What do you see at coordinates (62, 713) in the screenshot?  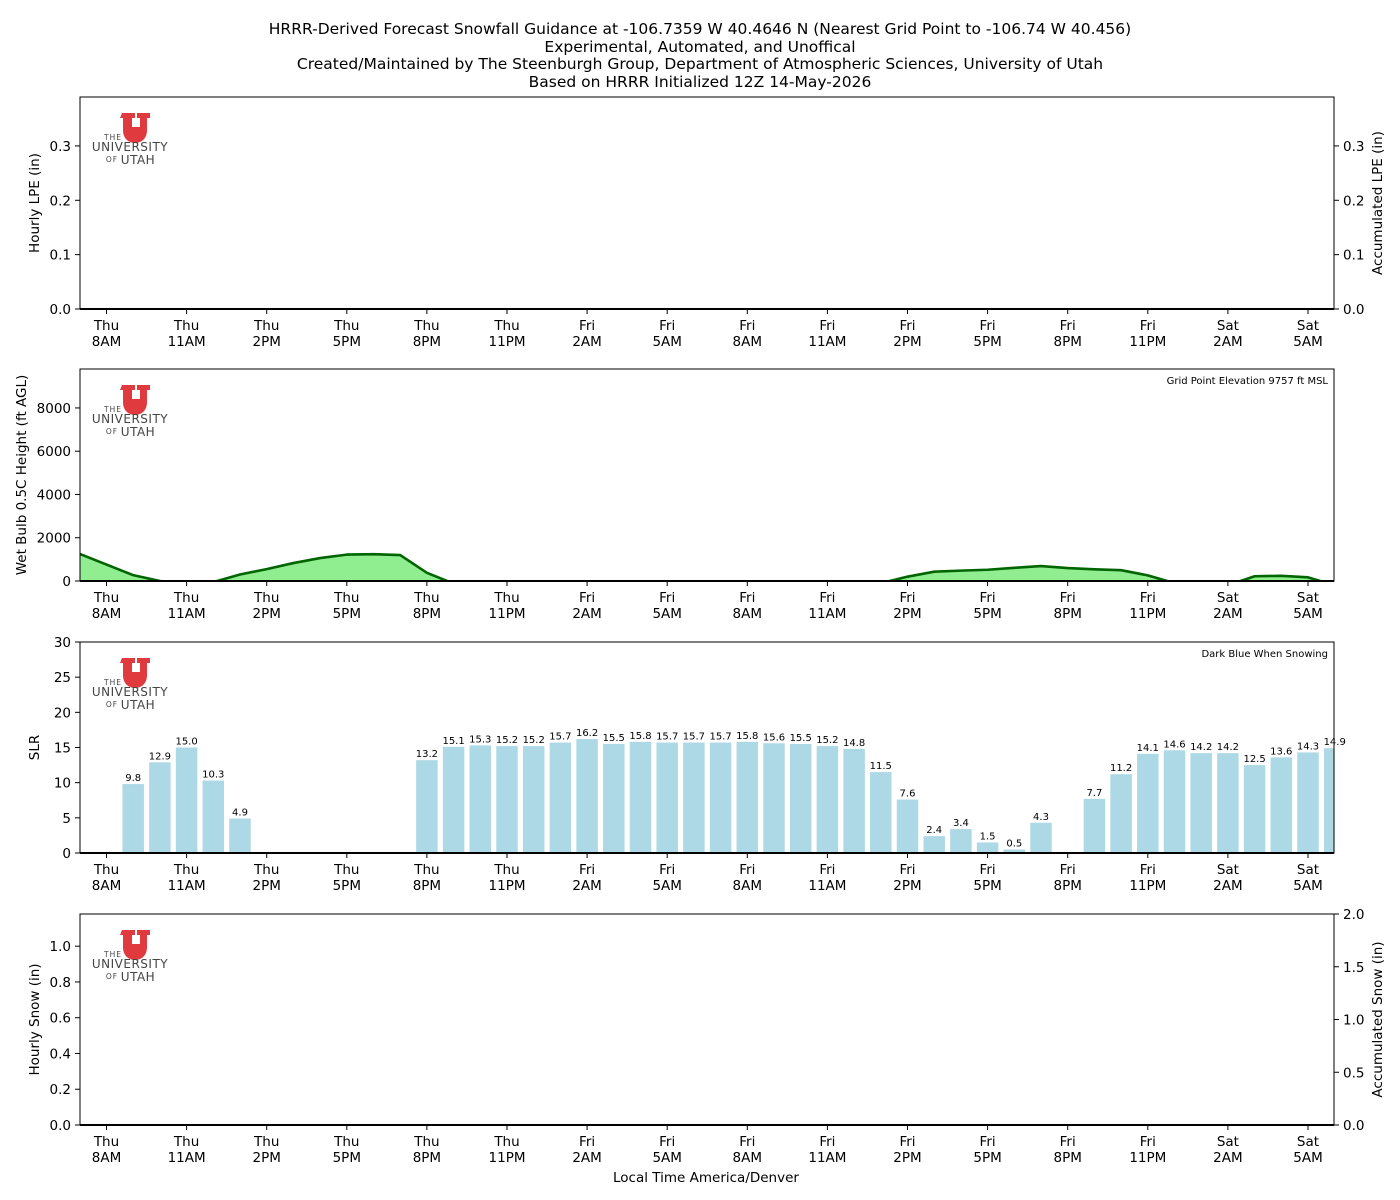 I see `y-tick-label: 20` at bounding box center [62, 713].